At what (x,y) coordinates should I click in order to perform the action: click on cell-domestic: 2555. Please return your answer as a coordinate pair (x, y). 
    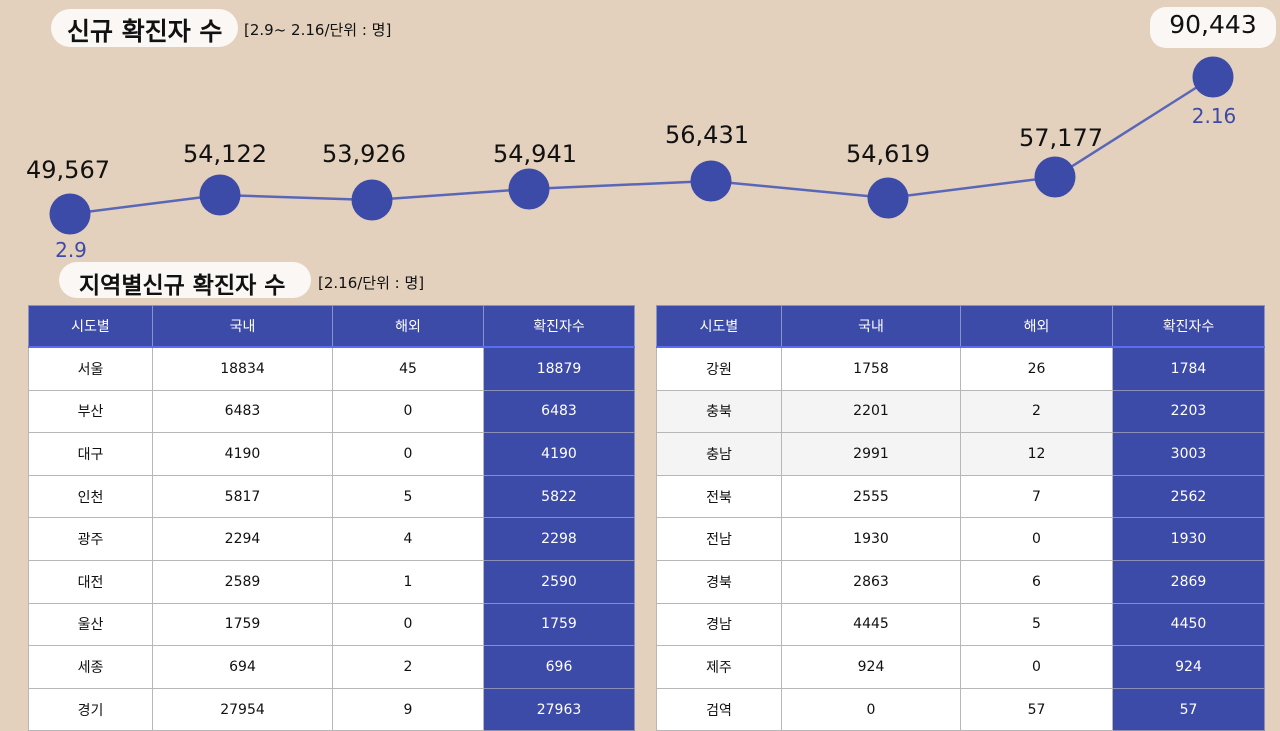
    Looking at the image, I should click on (871, 496).